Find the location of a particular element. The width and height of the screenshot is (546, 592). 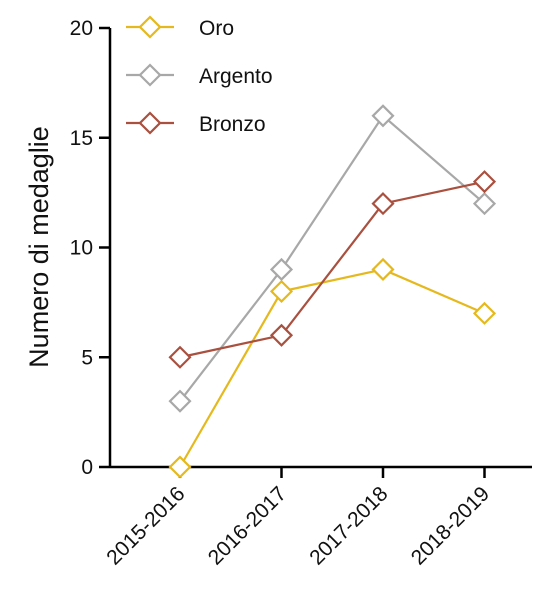

y-tick-label: 0 is located at coordinates (87, 467).